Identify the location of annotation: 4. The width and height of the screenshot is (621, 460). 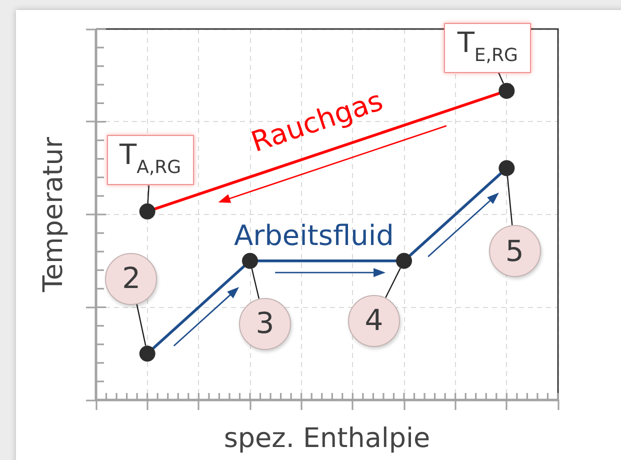
(374, 320).